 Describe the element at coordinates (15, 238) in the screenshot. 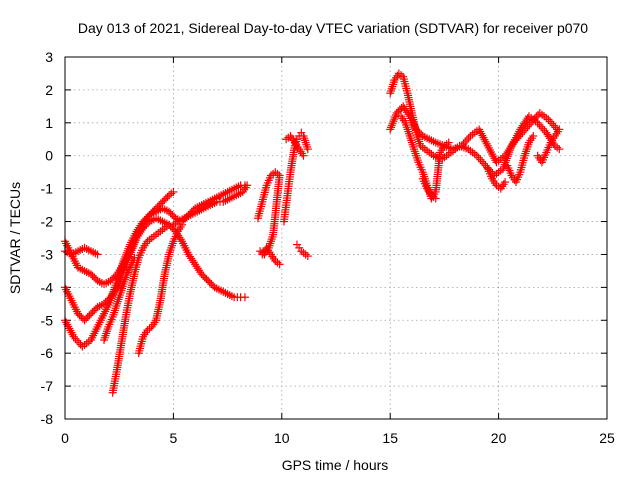

I see `y-axis-title: SDTVAR / TECUs` at that location.